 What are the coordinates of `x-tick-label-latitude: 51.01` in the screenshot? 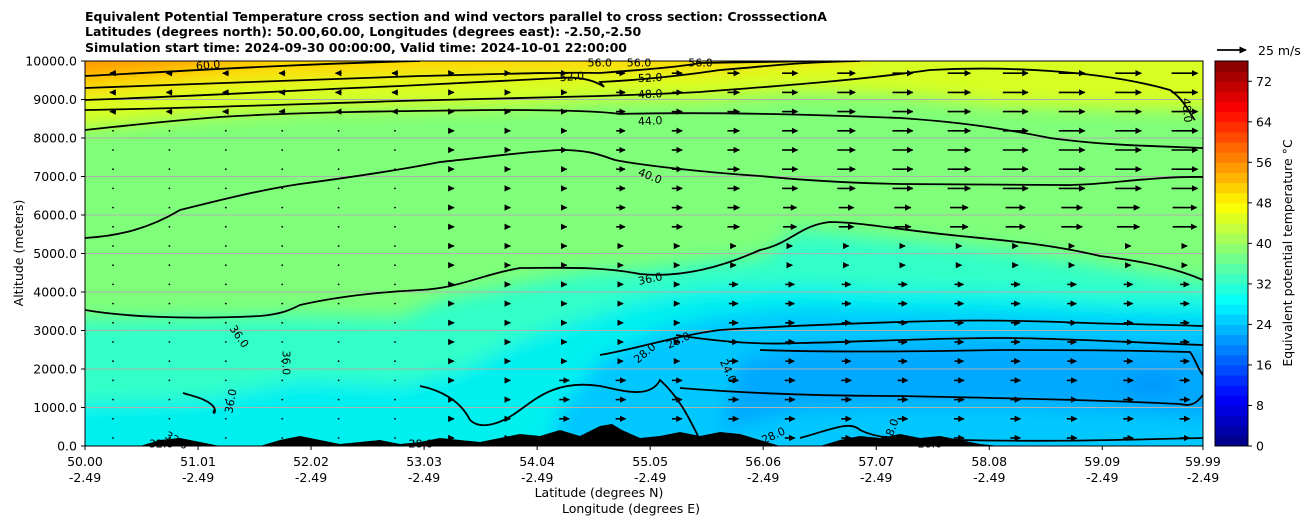 It's located at (198, 461).